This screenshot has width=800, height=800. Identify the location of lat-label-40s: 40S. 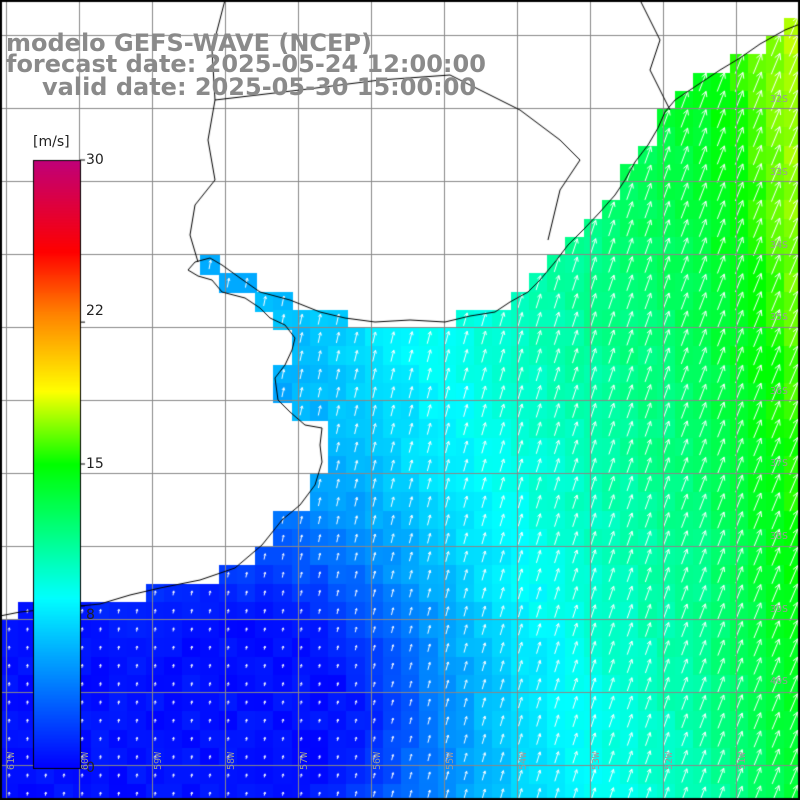
(779, 681).